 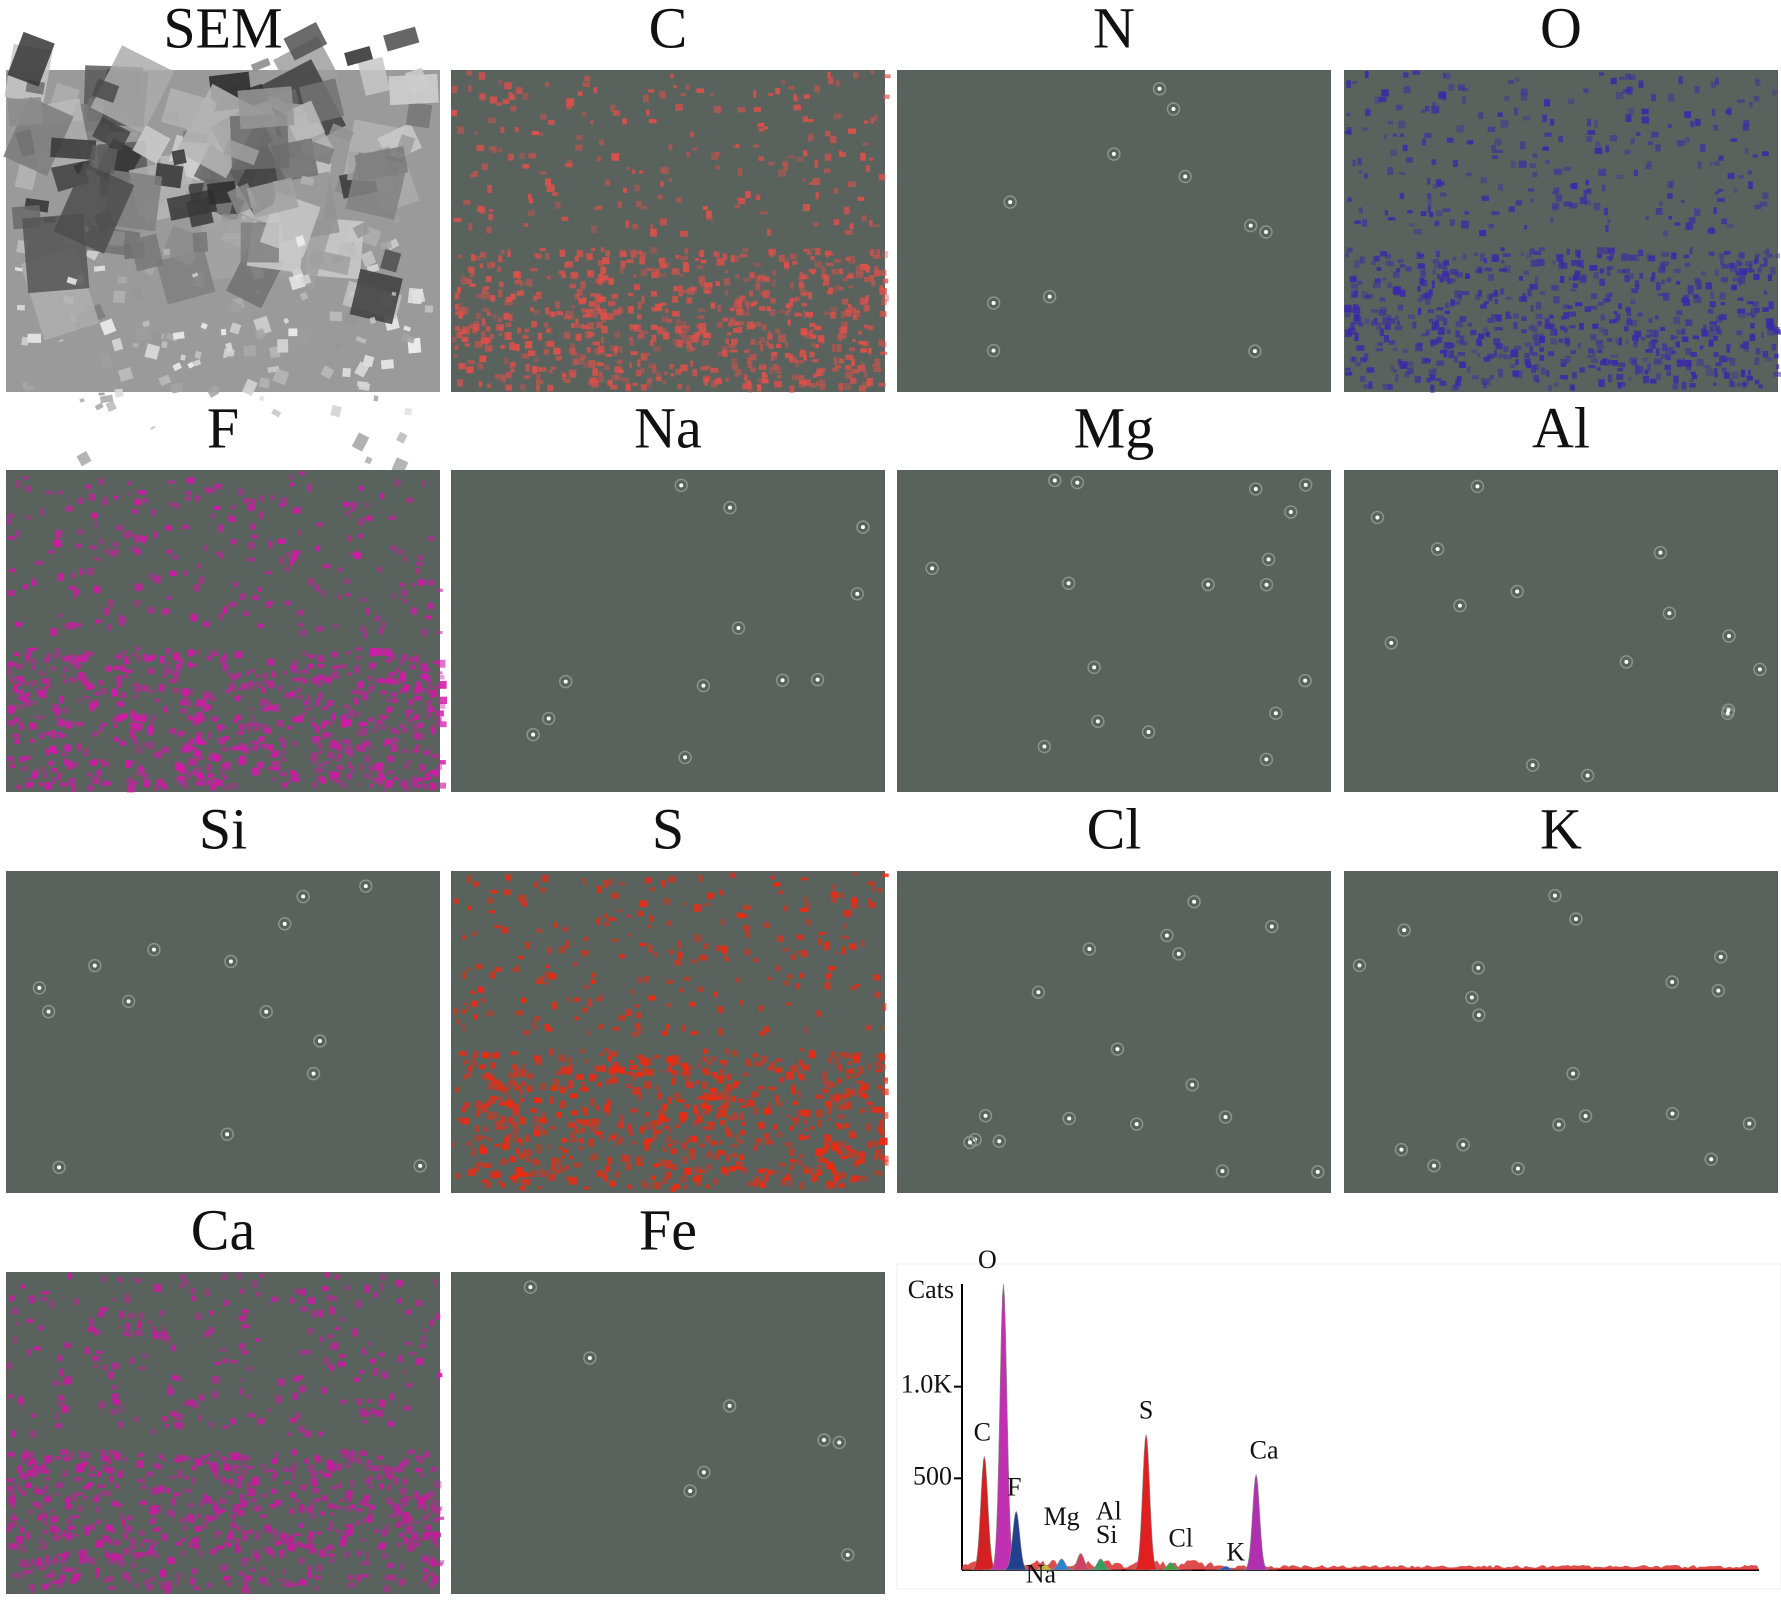 I want to click on map-dot, so click(x=1114, y=154).